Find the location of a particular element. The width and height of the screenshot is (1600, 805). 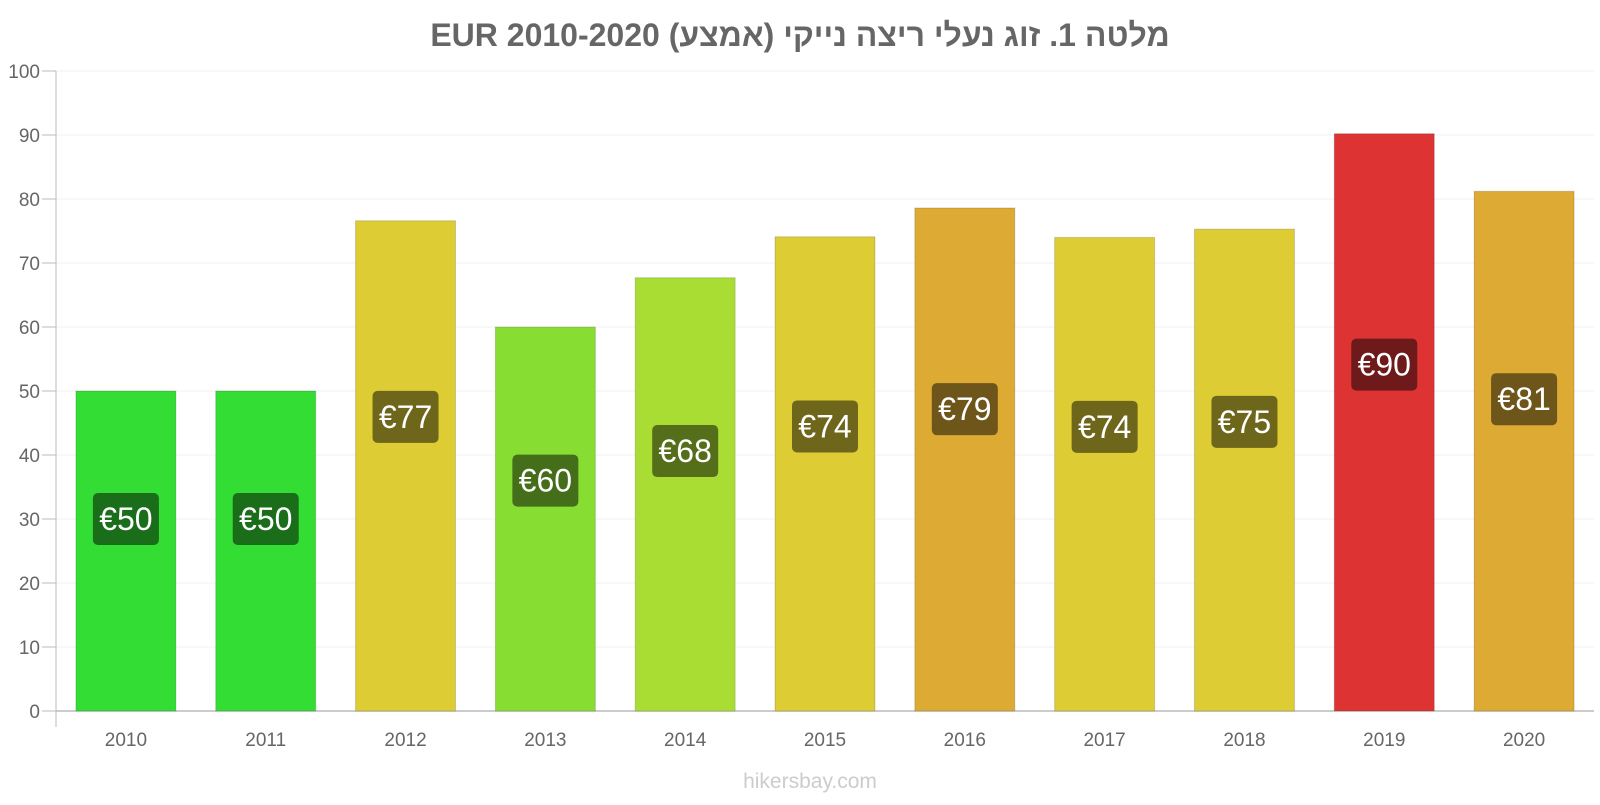

data-label-2017: €74 is located at coordinates (1104, 427).